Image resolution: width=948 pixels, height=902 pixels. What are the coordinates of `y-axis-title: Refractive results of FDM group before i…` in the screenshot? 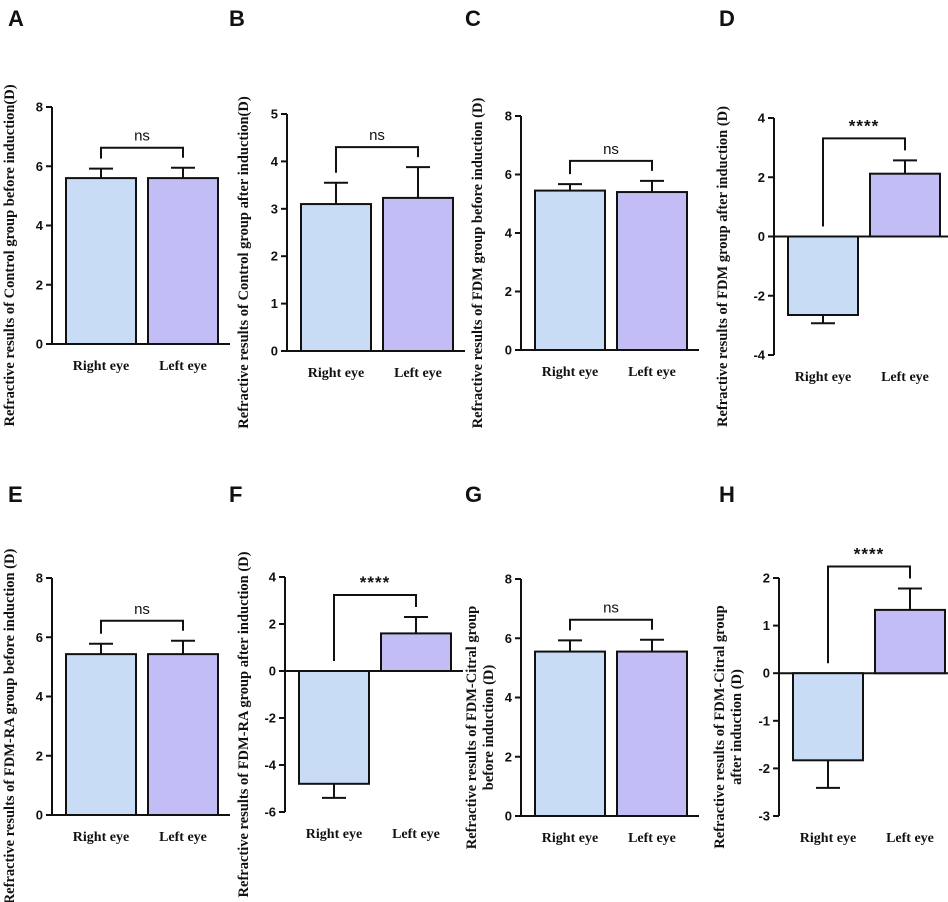 It's located at (478, 263).